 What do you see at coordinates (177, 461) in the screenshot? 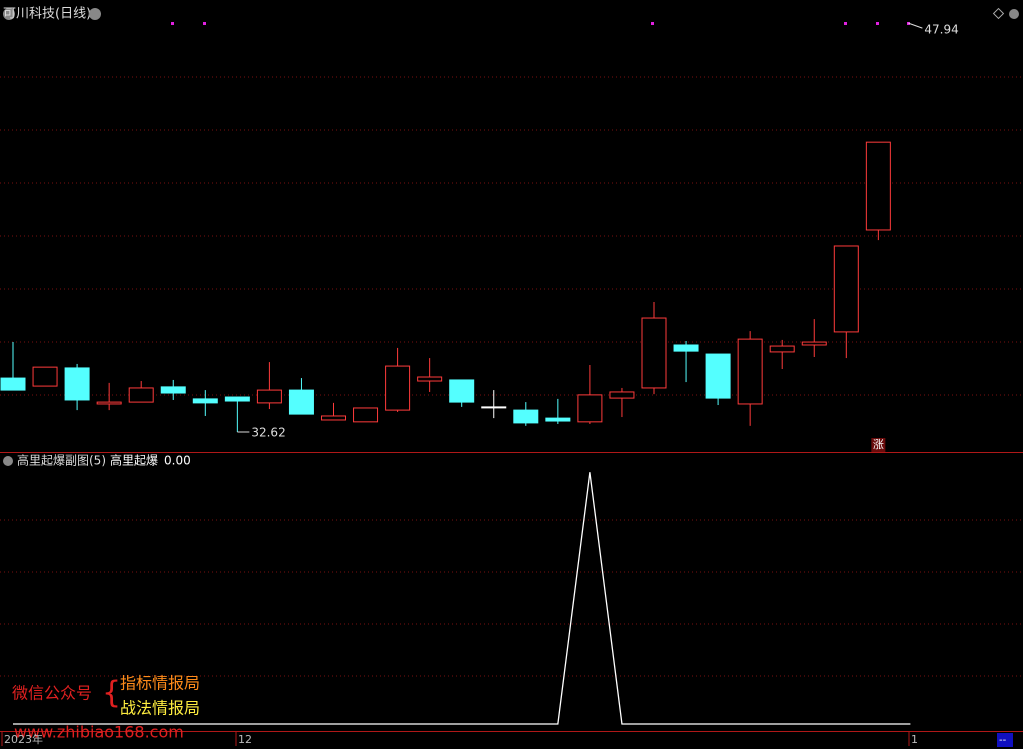
I see `indicator-value: 0.00` at bounding box center [177, 461].